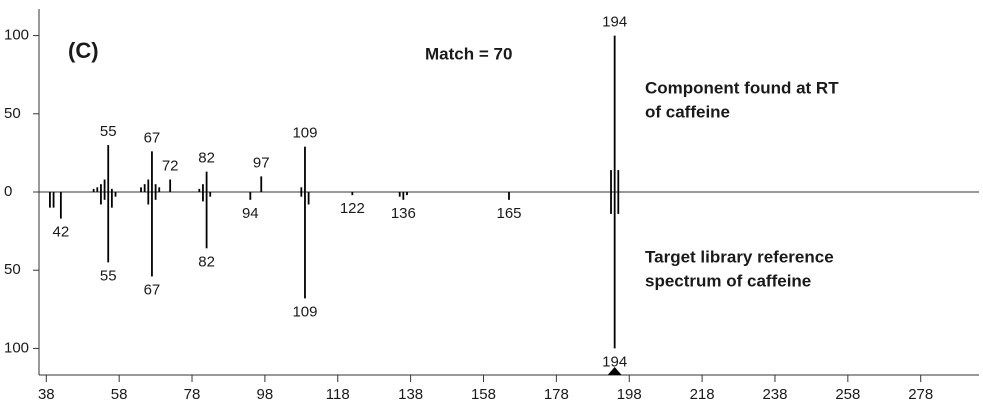  Describe the element at coordinates (629, 394) in the screenshot. I see `x-tick-label: 198` at that location.